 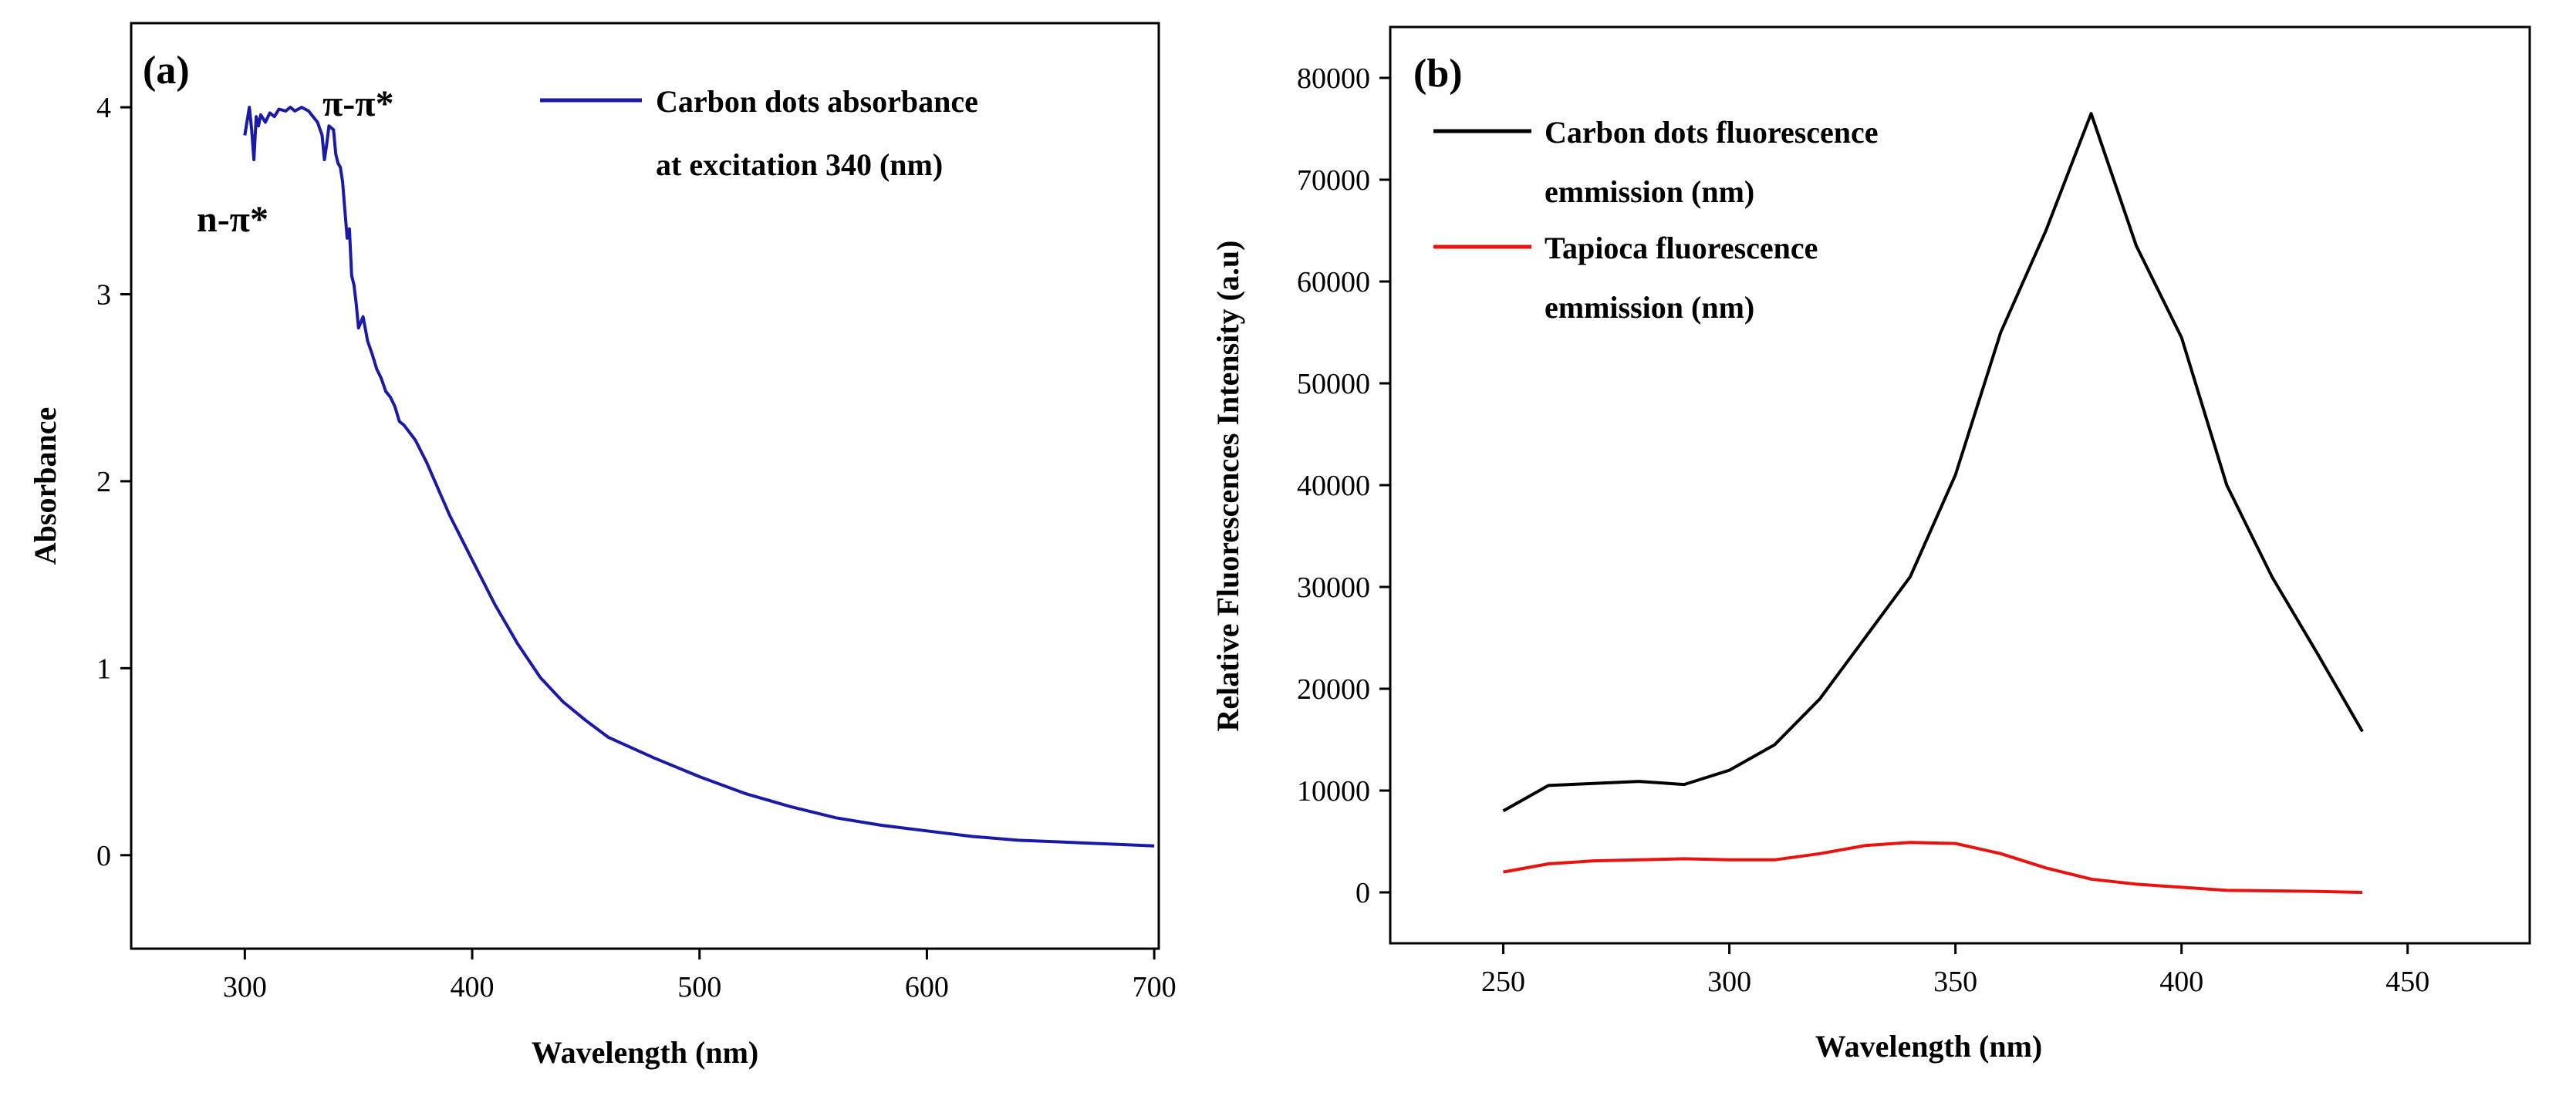 What do you see at coordinates (1929, 1046) in the screenshot?
I see `panel-b-x-axis-title: Wavelength (nm)` at bounding box center [1929, 1046].